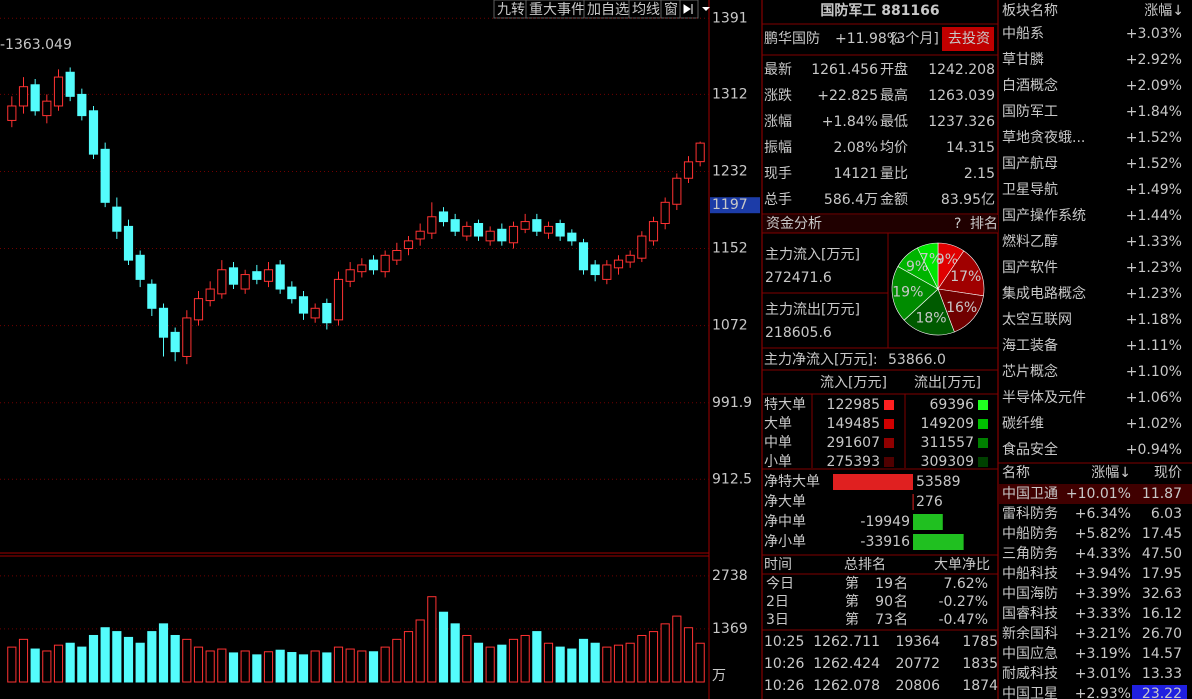 This screenshot has width=1192, height=699. Describe the element at coordinates (778, 443) in the screenshot. I see `flow-label: 中单` at that location.